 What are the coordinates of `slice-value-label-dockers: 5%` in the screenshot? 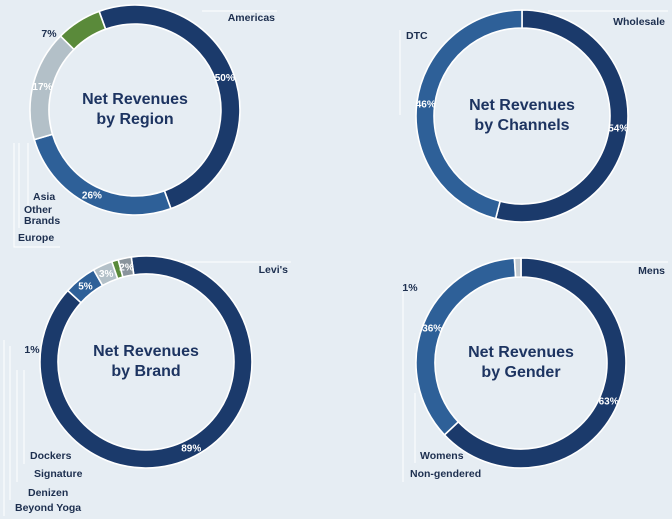 It's located at (85, 287).